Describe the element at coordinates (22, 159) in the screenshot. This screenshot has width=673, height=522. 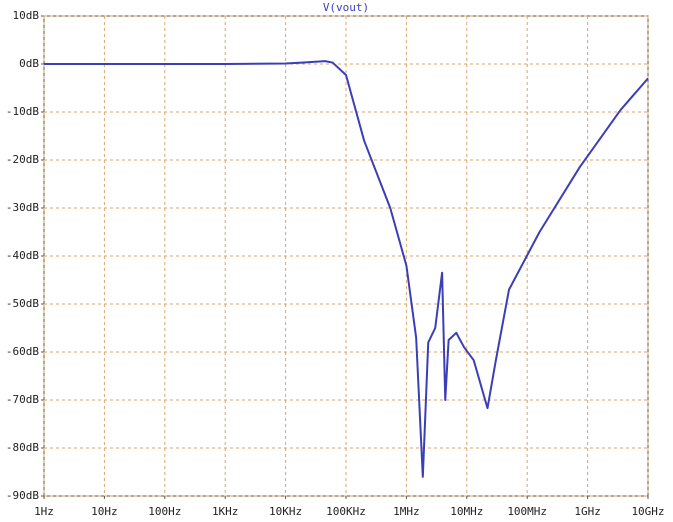
I see `y-tick-label: -20dB` at that location.